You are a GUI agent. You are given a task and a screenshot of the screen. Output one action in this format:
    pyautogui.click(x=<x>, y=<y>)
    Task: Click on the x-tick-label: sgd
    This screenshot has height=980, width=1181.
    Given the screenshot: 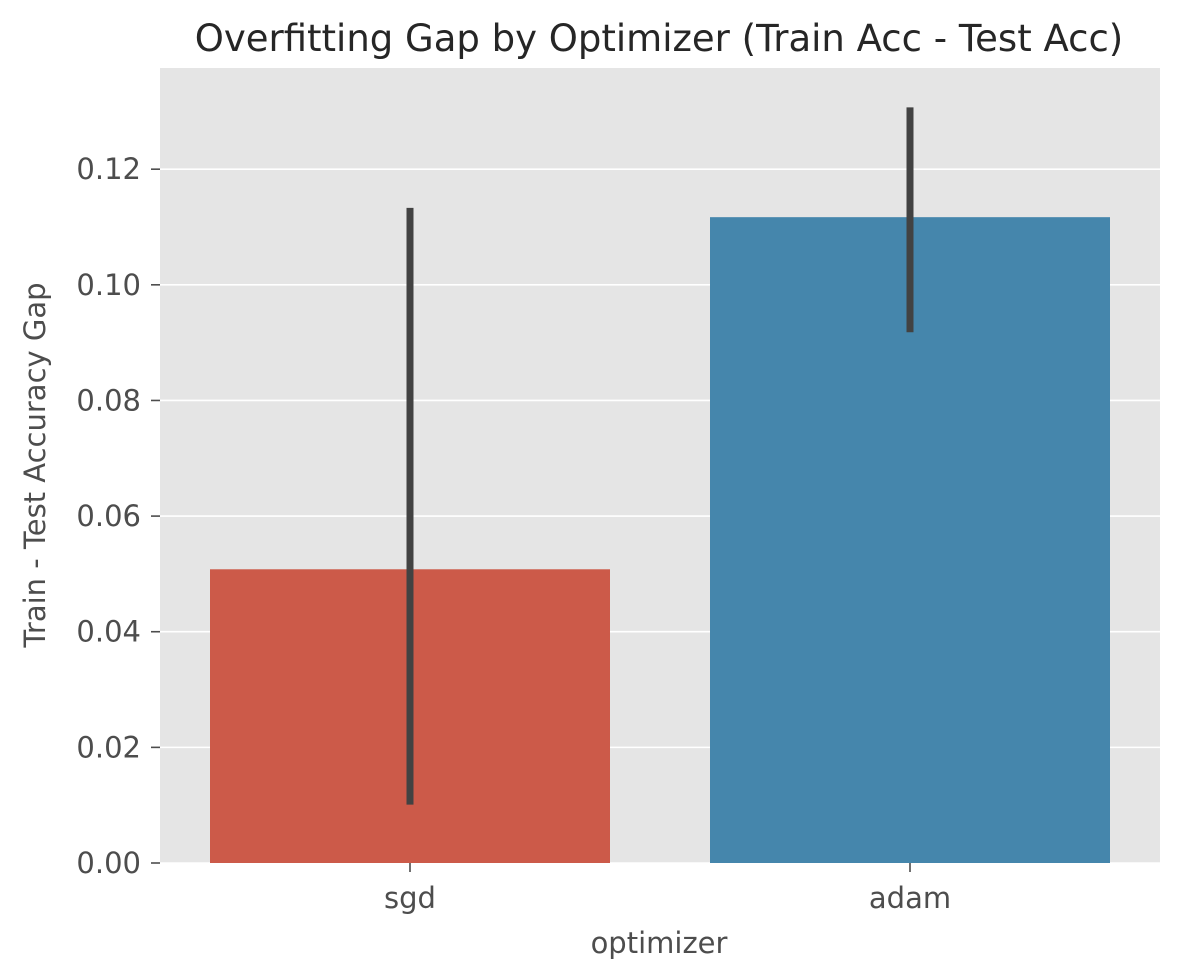 What is the action you would take?
    pyautogui.click(x=410, y=898)
    